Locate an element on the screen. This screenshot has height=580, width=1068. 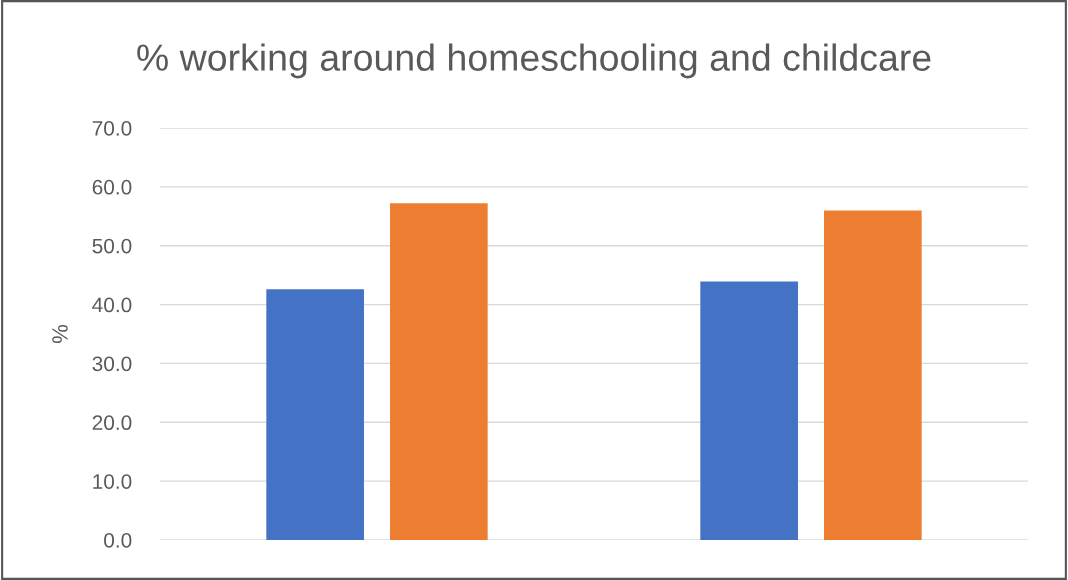
y-tick-label: 50.0 is located at coordinates (112, 246).